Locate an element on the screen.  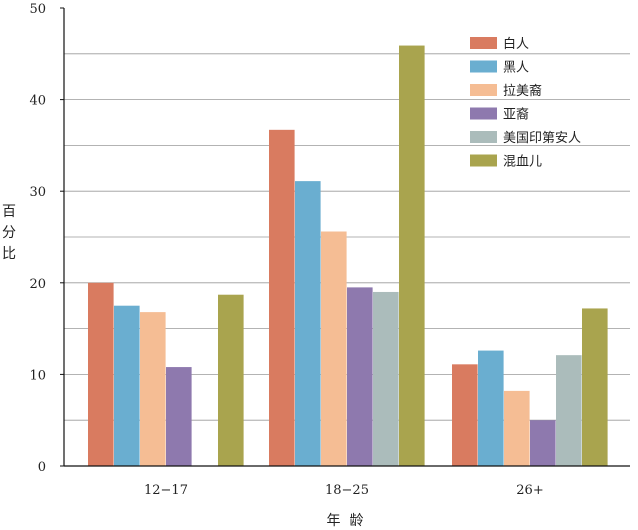
y-axis-title: 百分比 is located at coordinates (9, 233).